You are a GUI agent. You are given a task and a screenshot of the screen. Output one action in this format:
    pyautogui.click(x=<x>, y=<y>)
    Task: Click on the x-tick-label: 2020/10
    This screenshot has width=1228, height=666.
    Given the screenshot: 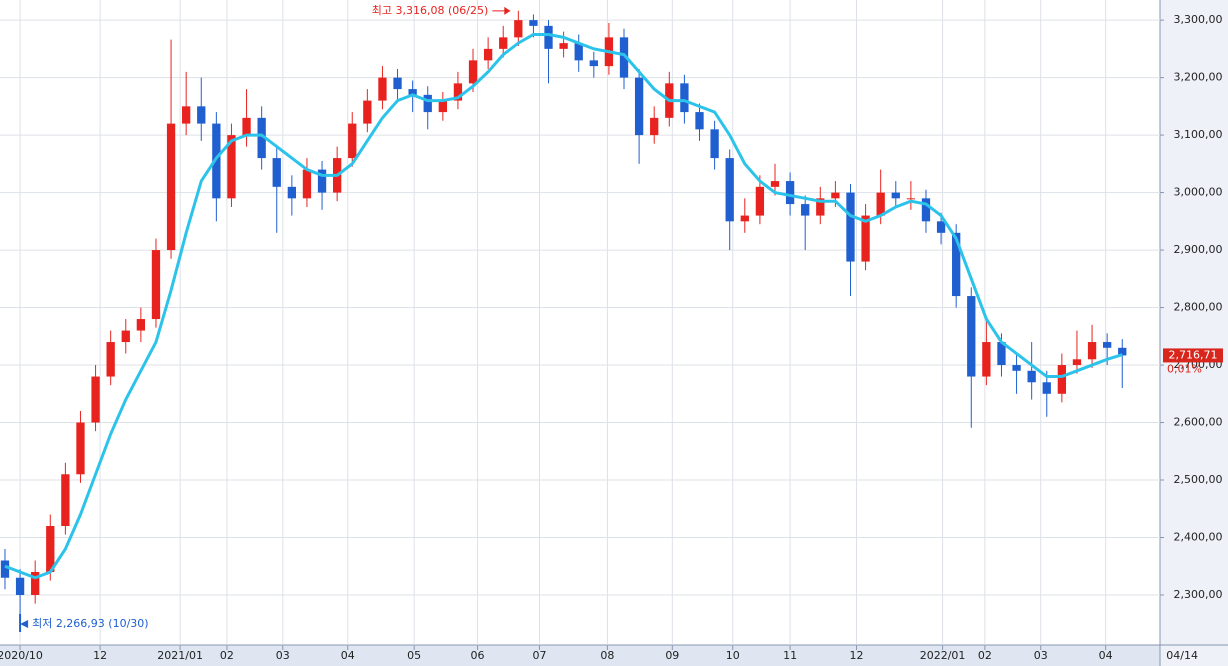 What is the action you would take?
    pyautogui.click(x=21, y=655)
    